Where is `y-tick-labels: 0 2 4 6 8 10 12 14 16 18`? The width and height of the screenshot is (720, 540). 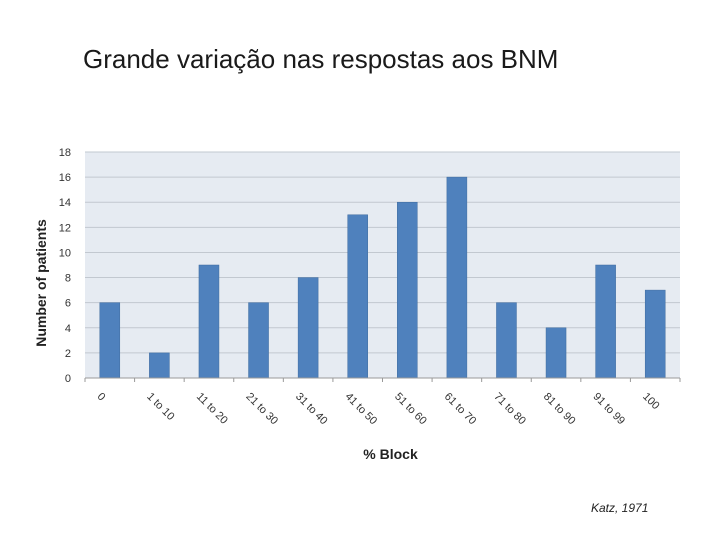
y-tick-labels: 0 2 4 6 8 10 12 14 16 18 is located at coordinates (65, 266).